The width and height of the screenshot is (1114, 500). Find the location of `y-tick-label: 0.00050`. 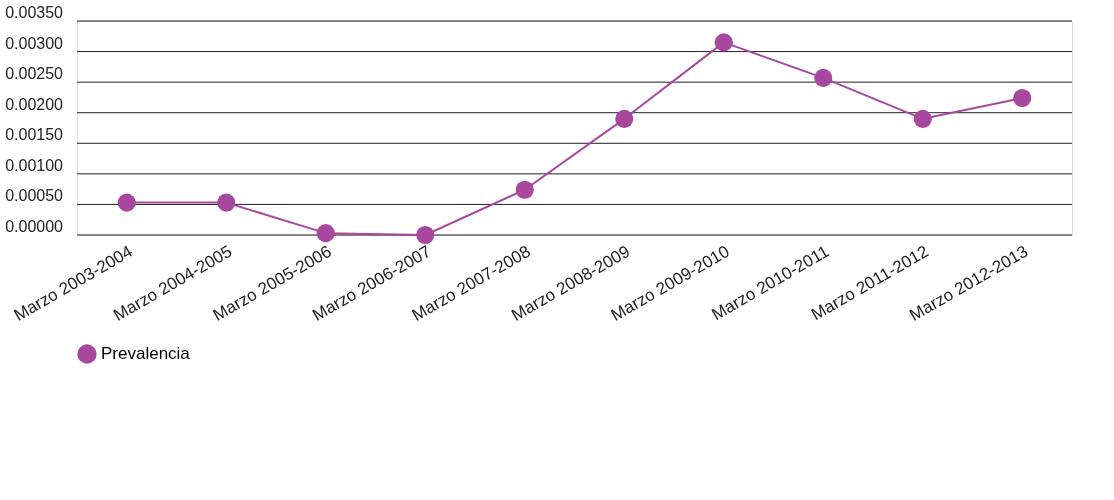

y-tick-label: 0.00050 is located at coordinates (34, 196).